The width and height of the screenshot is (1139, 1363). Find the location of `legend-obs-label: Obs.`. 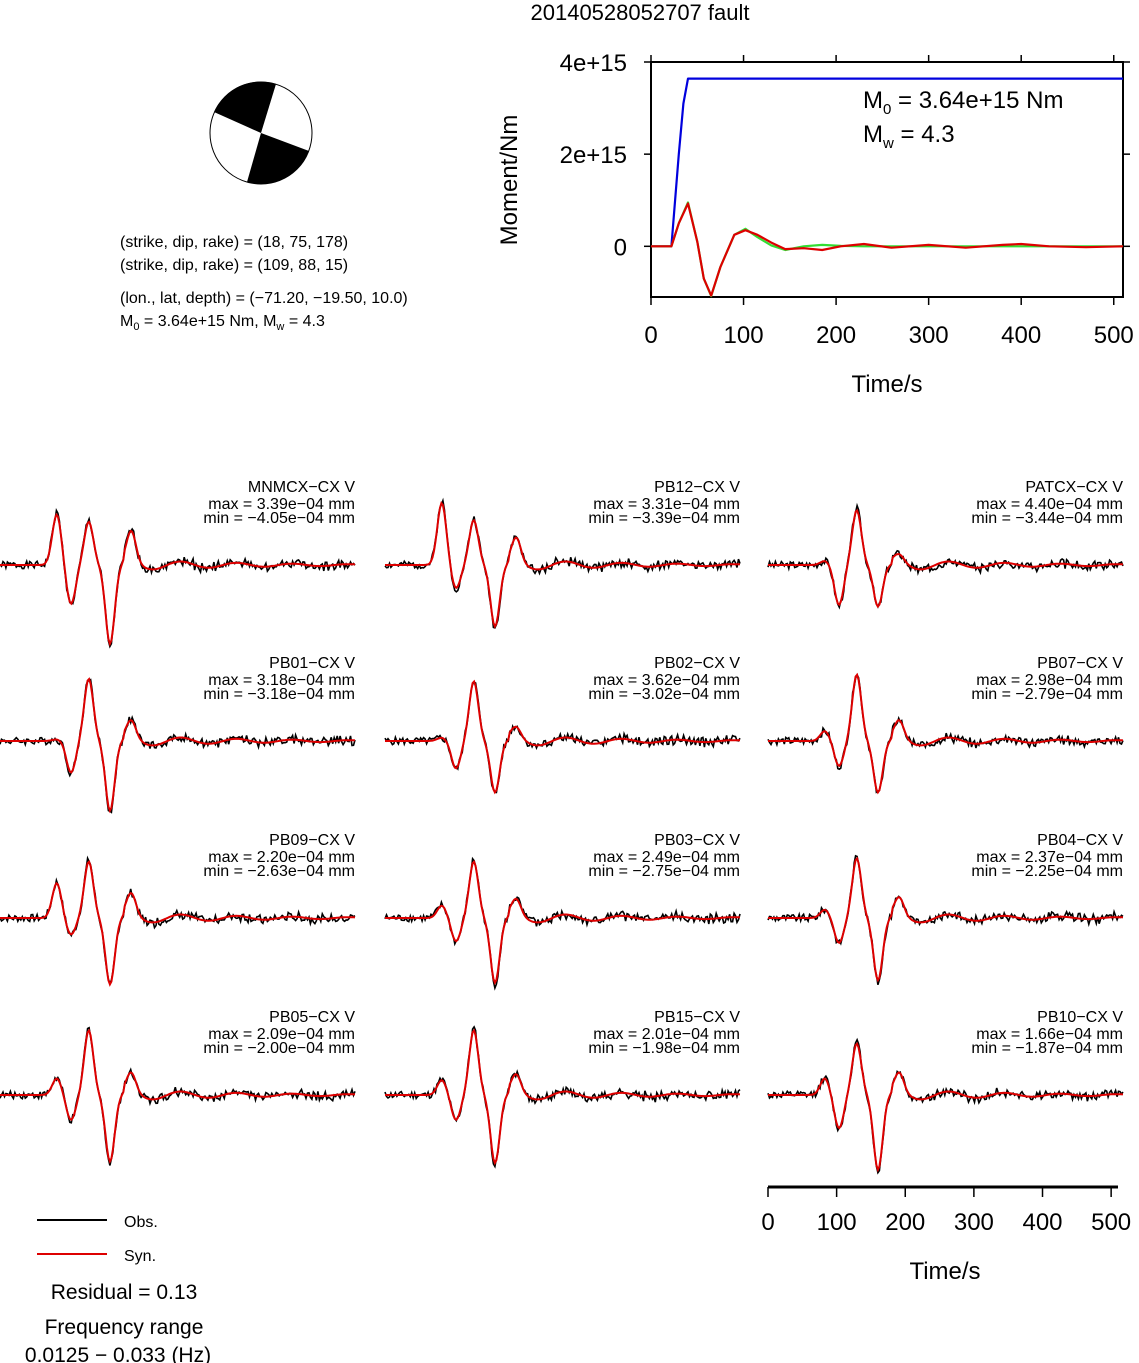

legend-obs-label: Obs. is located at coordinates (141, 1222).